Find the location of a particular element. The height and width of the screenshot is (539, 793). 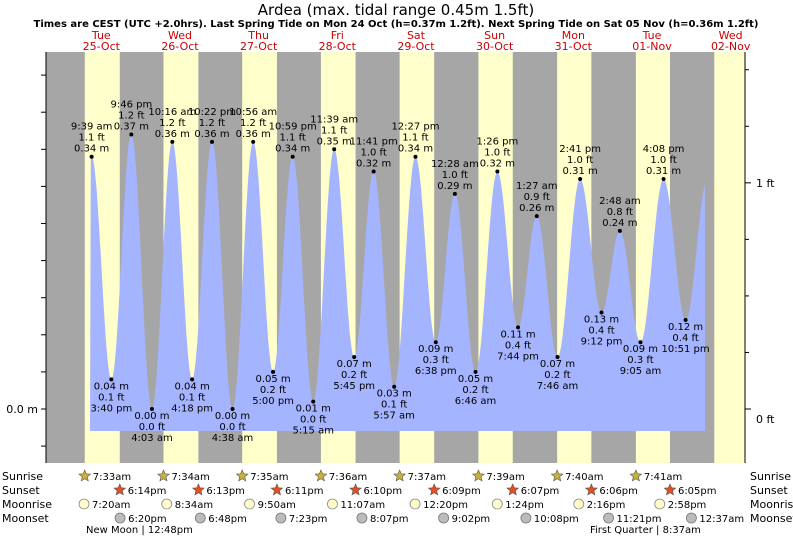

tide-label: 10:56 am is located at coordinates (253, 112).